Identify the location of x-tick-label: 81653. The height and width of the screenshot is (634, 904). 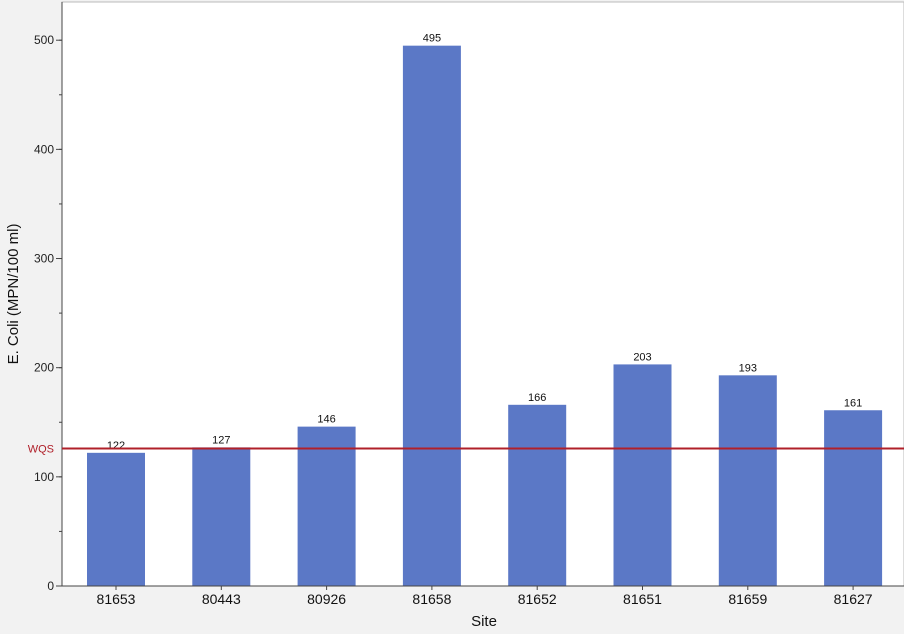
(116, 599).